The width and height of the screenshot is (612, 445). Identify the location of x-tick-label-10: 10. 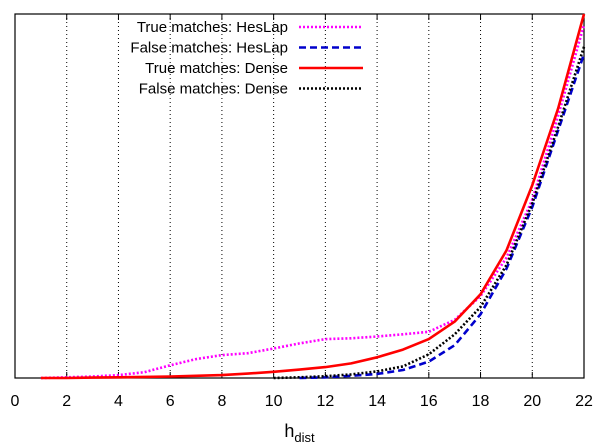
(274, 401).